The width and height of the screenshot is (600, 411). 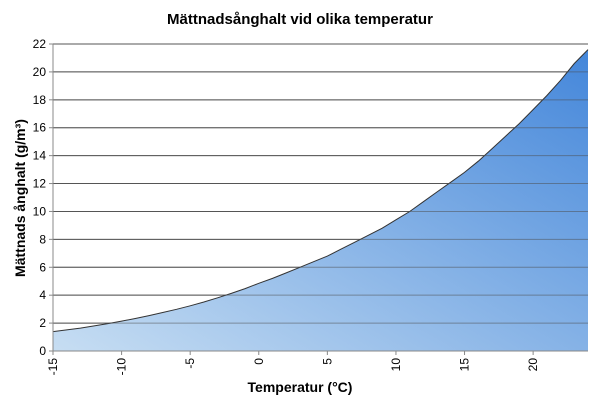 What do you see at coordinates (259, 361) in the screenshot?
I see `x-tick-label: 0` at bounding box center [259, 361].